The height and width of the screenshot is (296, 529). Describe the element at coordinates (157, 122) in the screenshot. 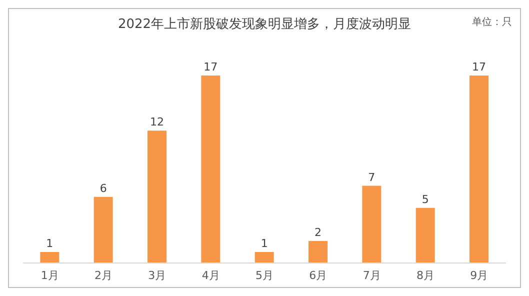

I see `data-label: 12` at that location.